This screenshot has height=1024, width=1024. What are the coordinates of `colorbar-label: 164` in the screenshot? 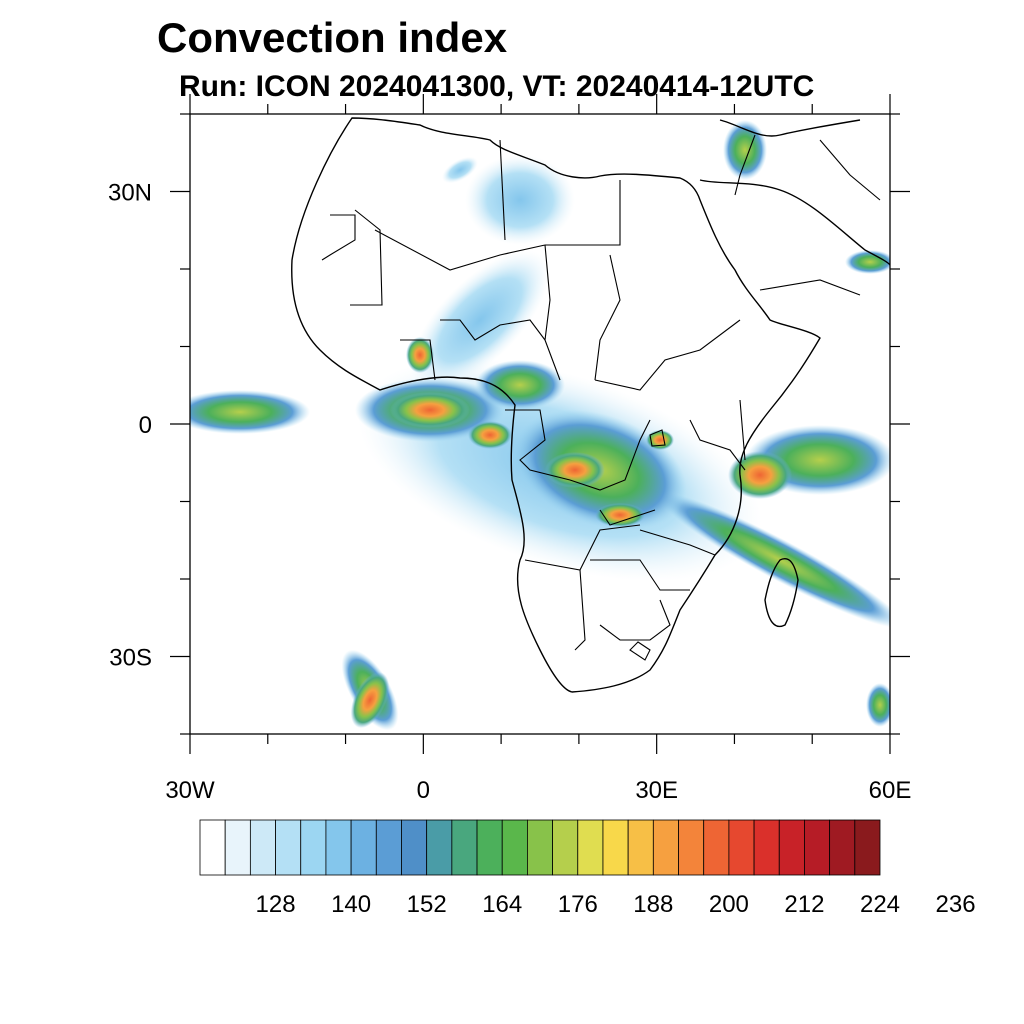 It's located at (502, 904).